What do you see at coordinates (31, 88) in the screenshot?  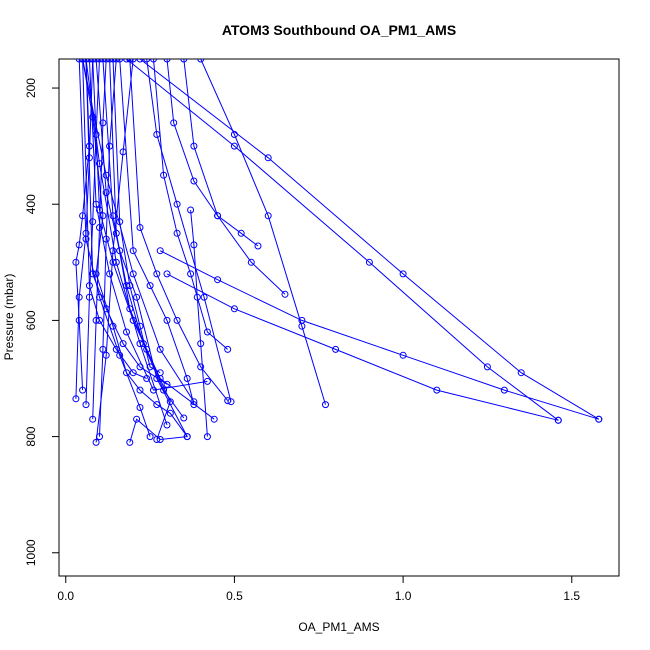 I see `y-tick-label: 200` at bounding box center [31, 88].